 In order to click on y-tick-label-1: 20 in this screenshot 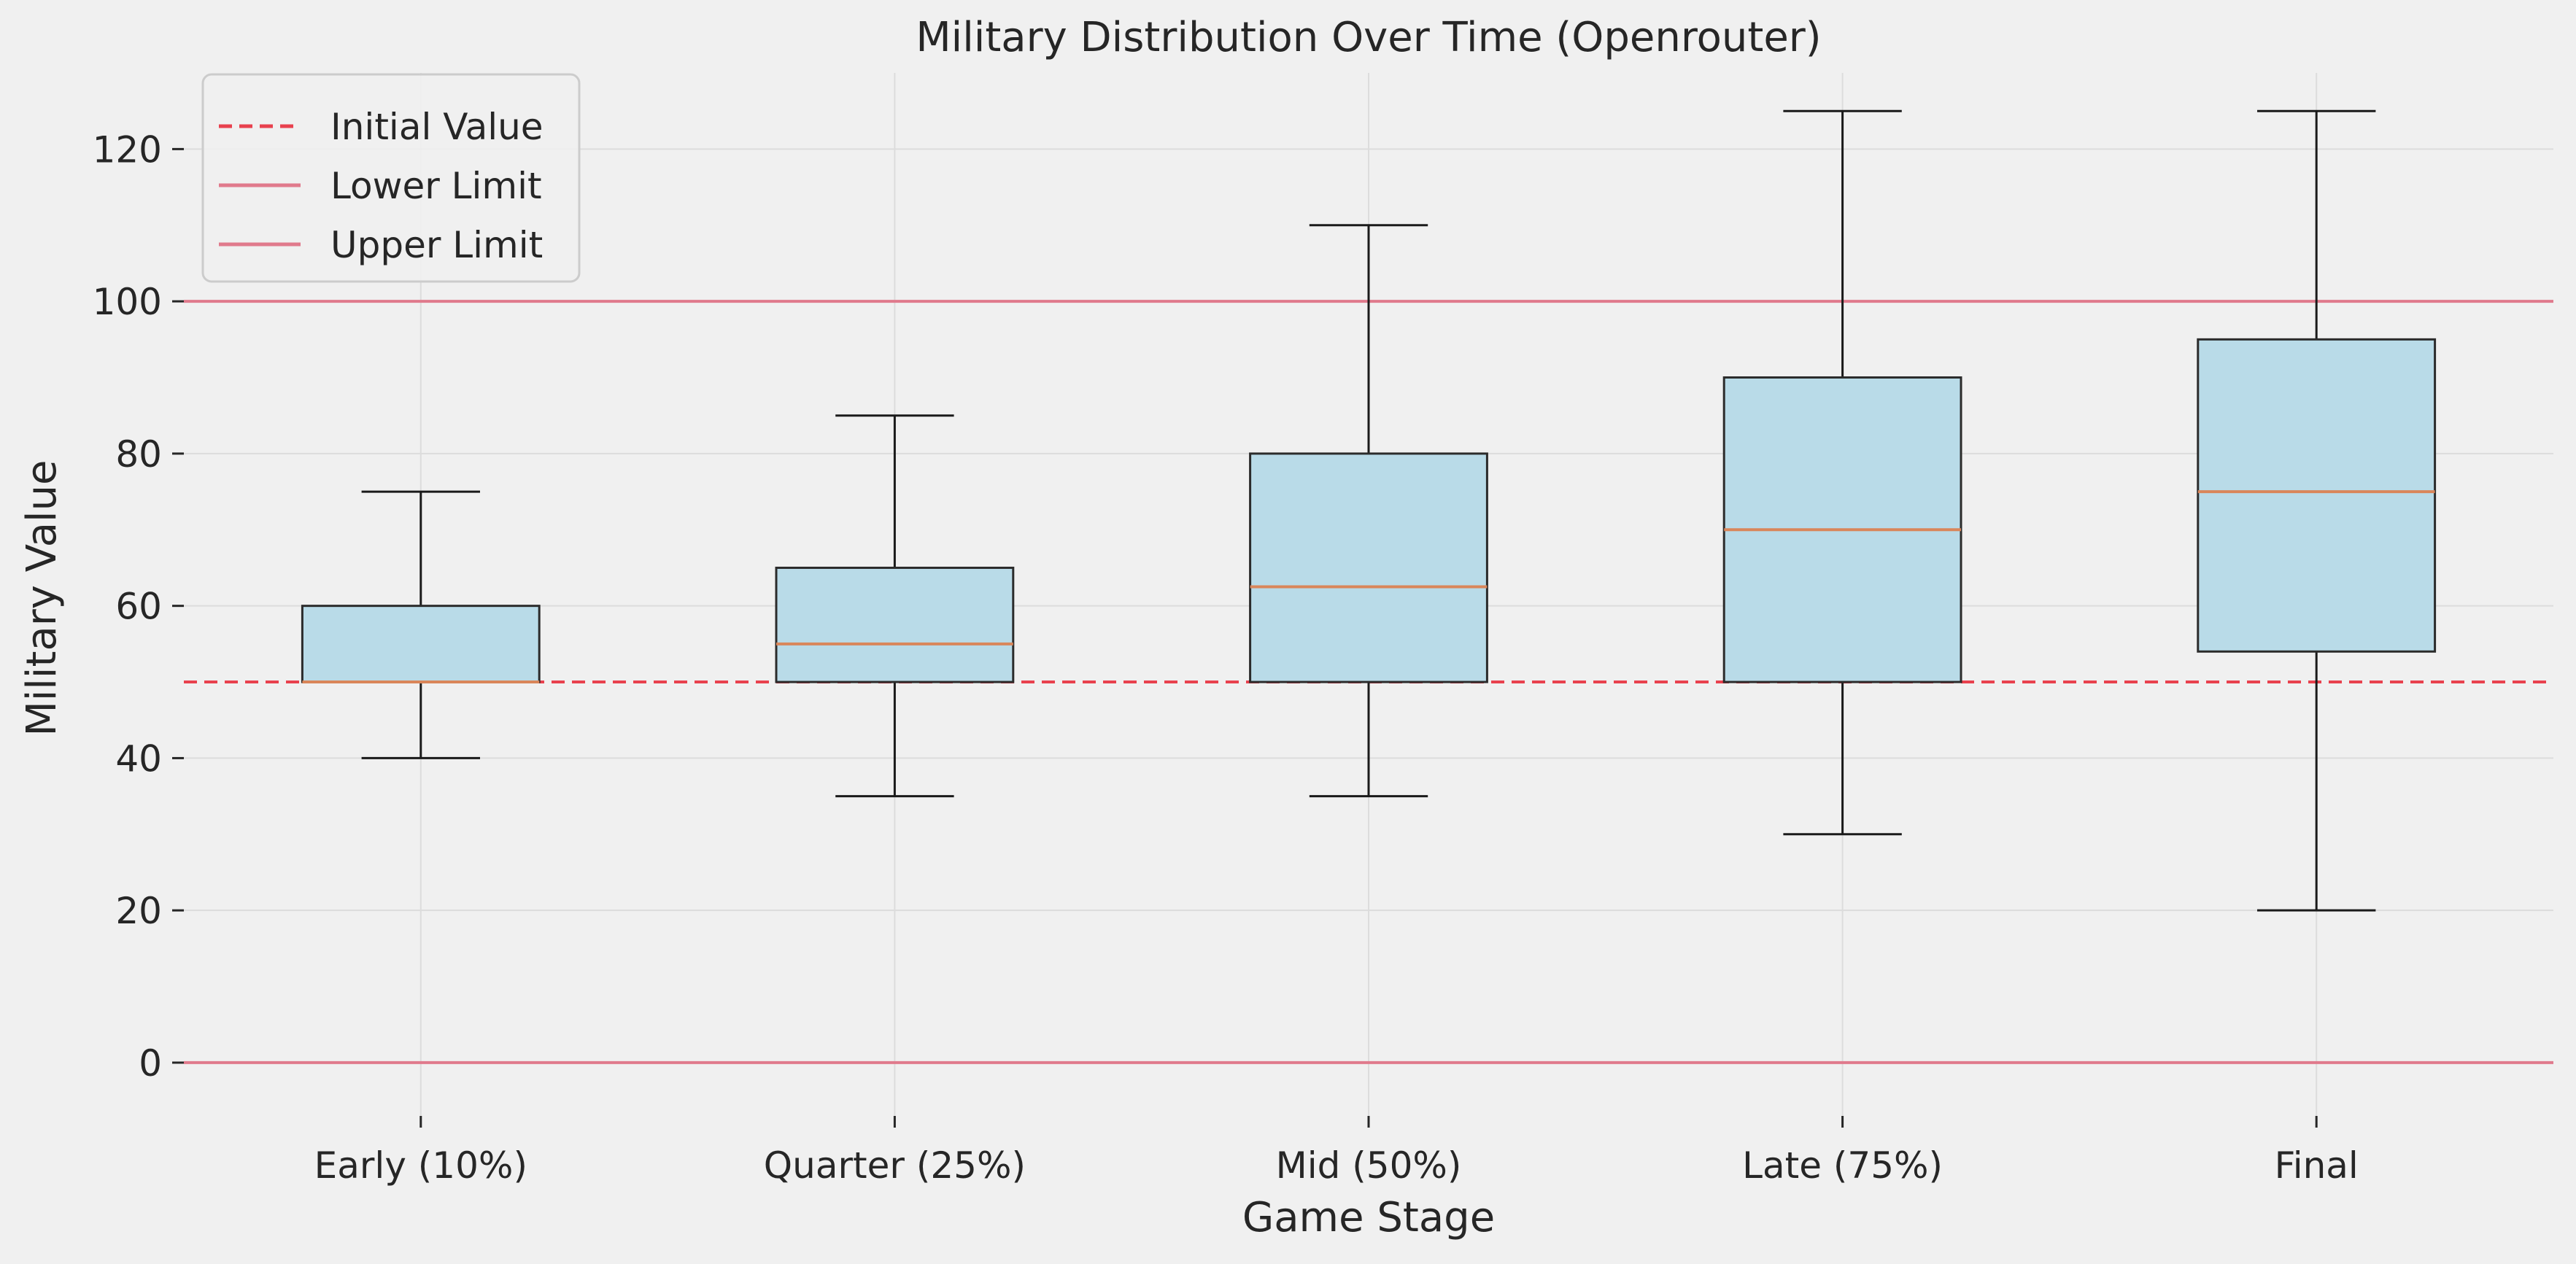, I will do `click(138, 911)`.